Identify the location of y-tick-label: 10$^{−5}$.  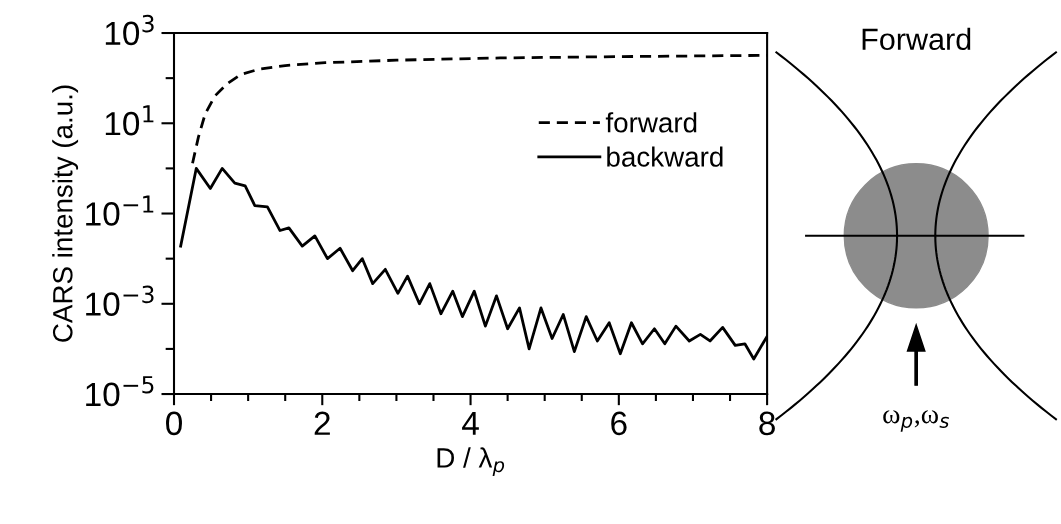
(120, 391).